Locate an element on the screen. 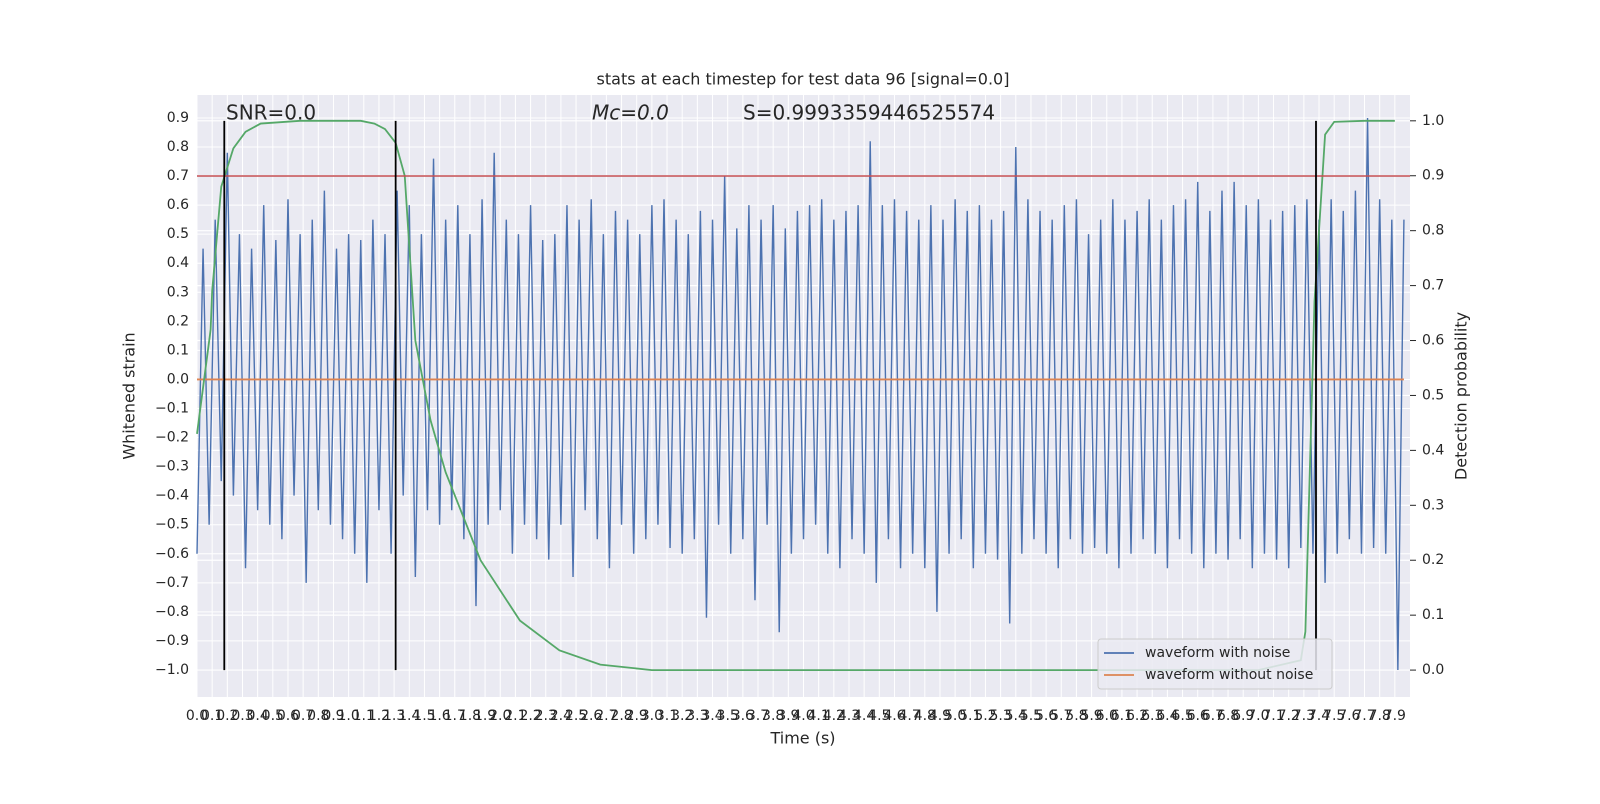  x-tick-label: 2.0 is located at coordinates (500, 716).